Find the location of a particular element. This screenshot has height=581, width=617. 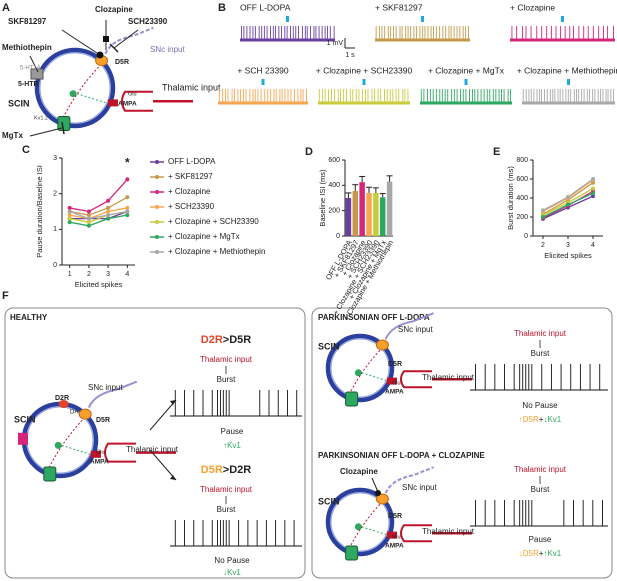

signal-path is located at coordinates (92, 98).